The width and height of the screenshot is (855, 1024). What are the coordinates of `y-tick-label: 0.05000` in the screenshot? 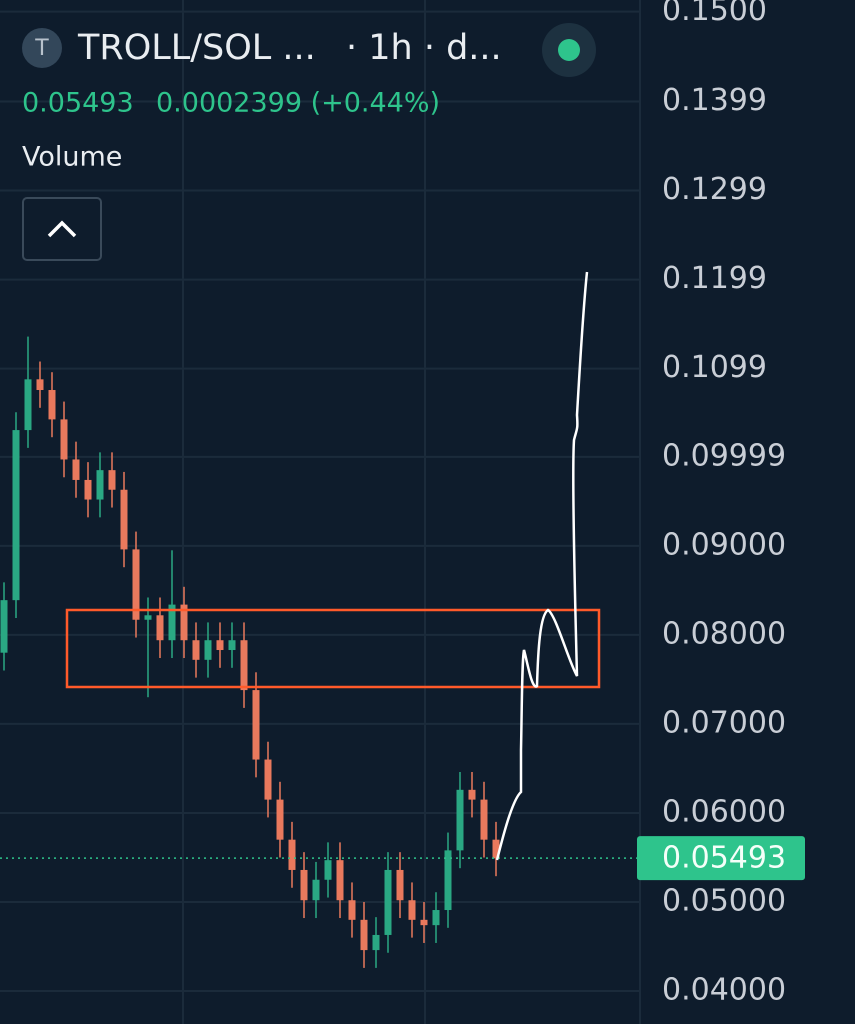 It's located at (724, 901).